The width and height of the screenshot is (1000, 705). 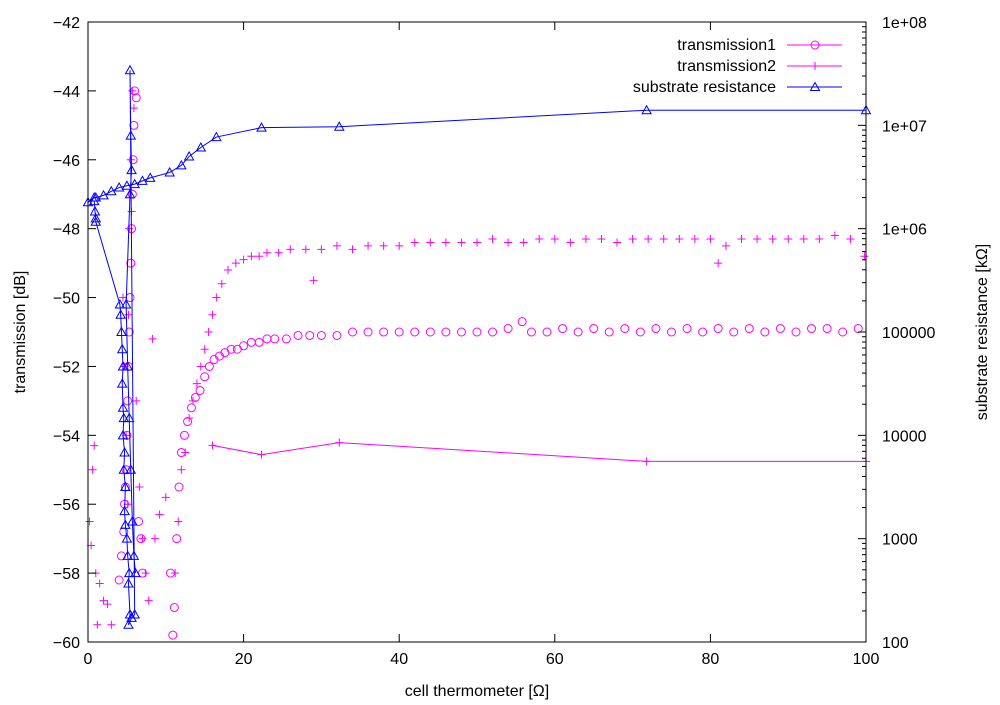 What do you see at coordinates (477, 155) in the screenshot?
I see `series-substrate-resistance` at bounding box center [477, 155].